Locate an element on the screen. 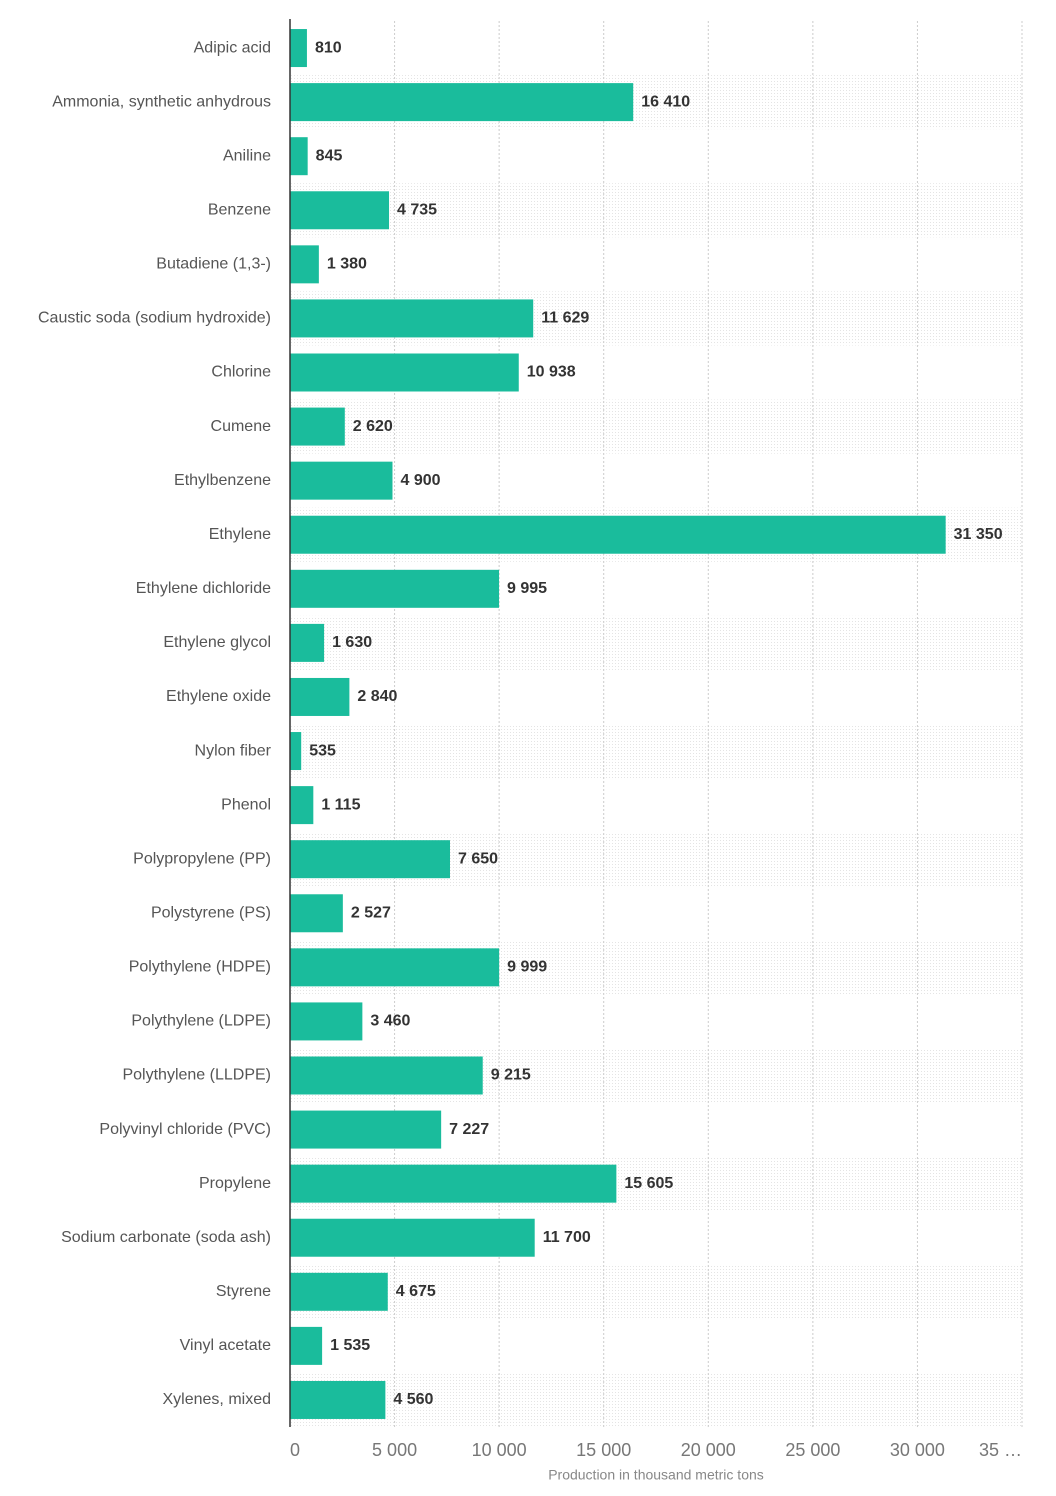 The width and height of the screenshot is (1056, 1496). y-tick-label: Propylene is located at coordinates (235, 1183).